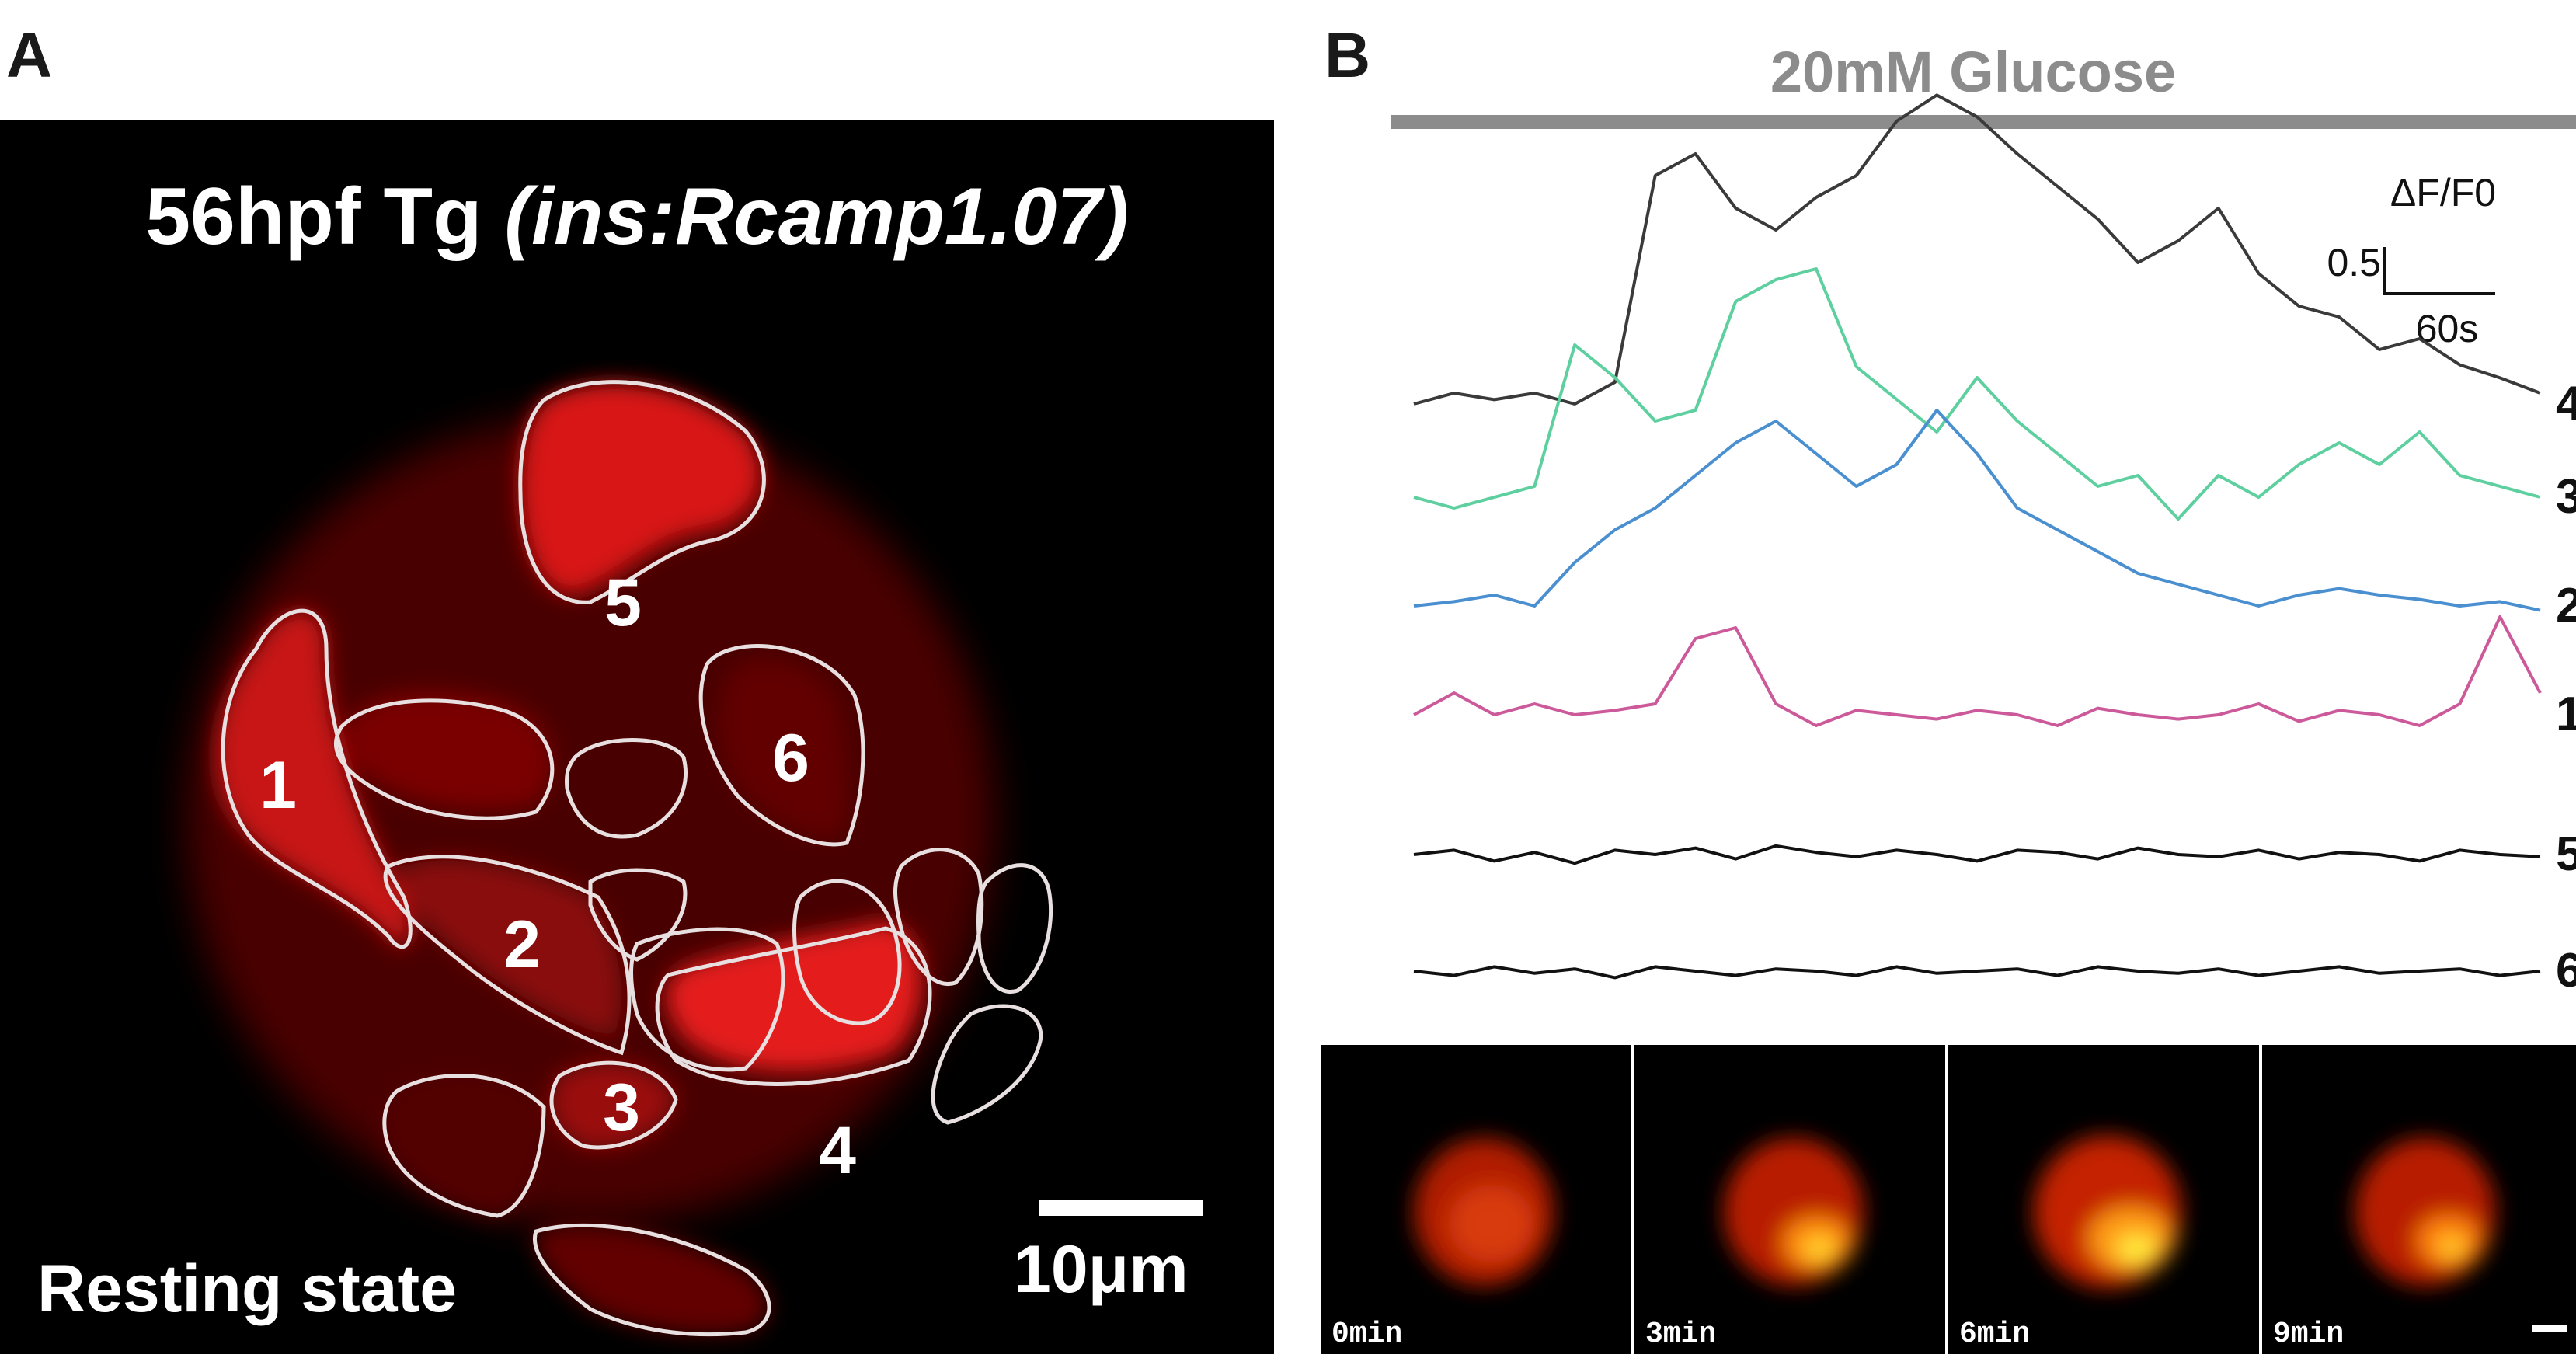 This screenshot has height=1358, width=2576. Describe the element at coordinates (2309, 1334) in the screenshot. I see `frame-3-time: 9min` at that location.